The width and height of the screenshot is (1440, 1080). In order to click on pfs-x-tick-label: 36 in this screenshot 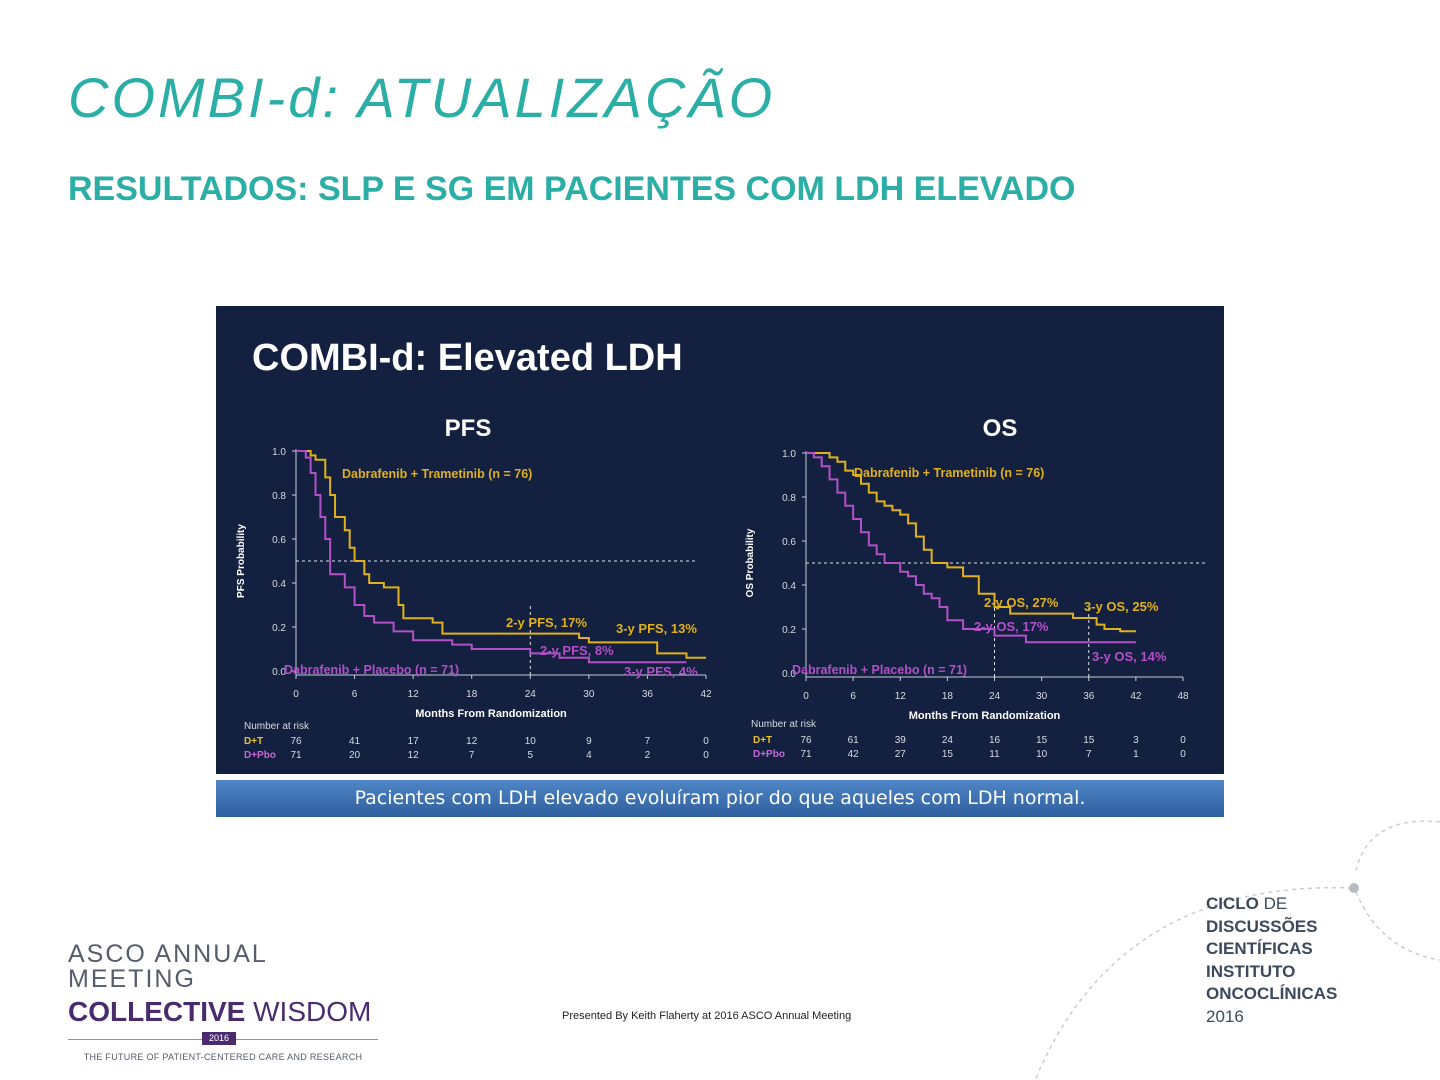, I will do `click(648, 694)`.